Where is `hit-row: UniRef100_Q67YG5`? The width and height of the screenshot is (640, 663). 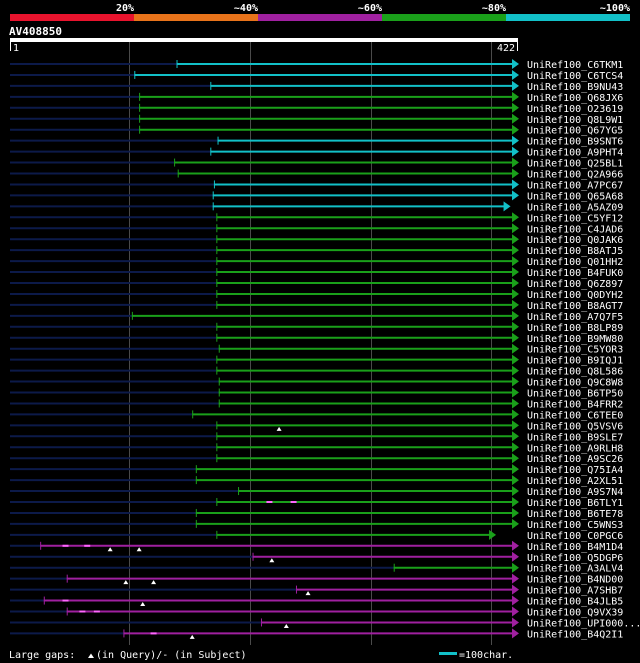
hit-row: UniRef100_Q67YG5 is located at coordinates (316, 130).